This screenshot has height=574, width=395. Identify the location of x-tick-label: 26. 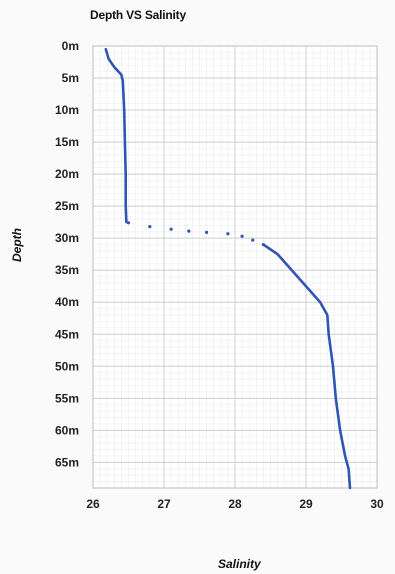
(93, 504).